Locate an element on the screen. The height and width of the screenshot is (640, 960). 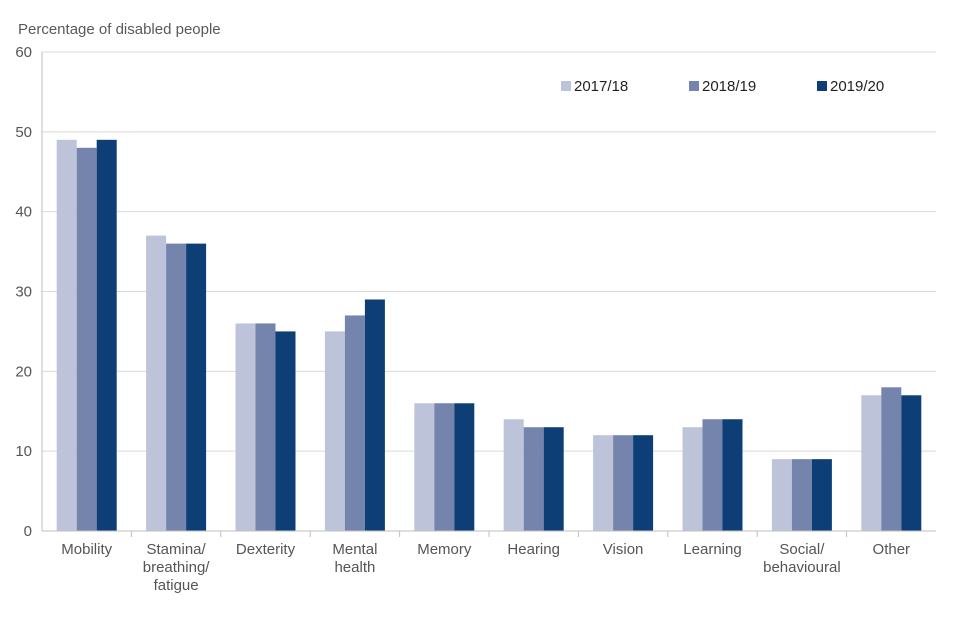
y-axis-ticks: 0 10 20 30 40 50 60 is located at coordinates (23, 292).